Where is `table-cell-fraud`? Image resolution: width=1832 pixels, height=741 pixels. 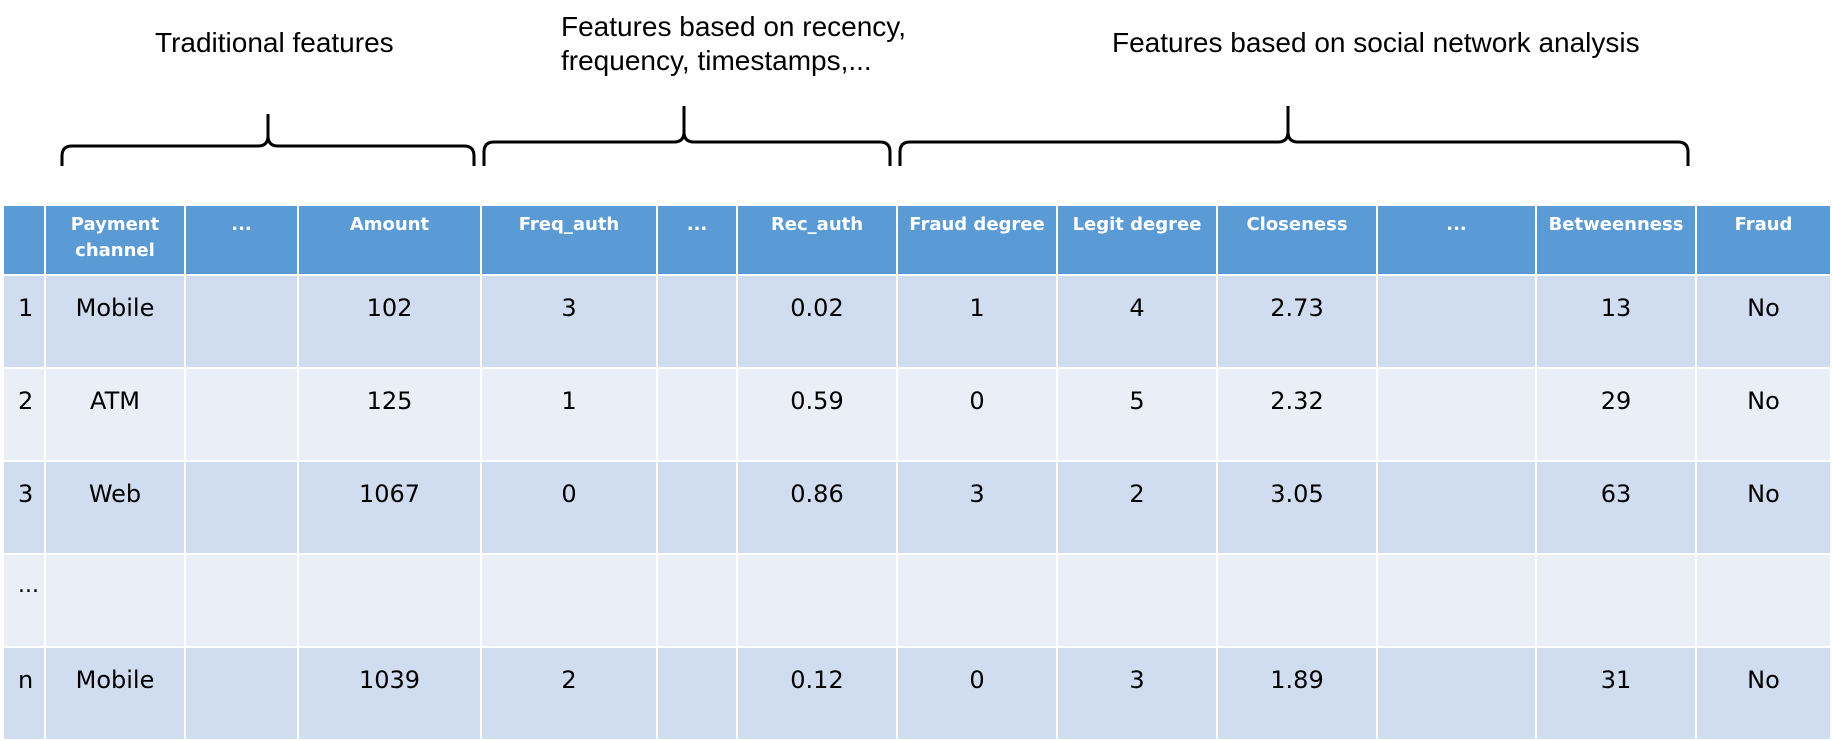 table-cell-fraud is located at coordinates (1763, 600).